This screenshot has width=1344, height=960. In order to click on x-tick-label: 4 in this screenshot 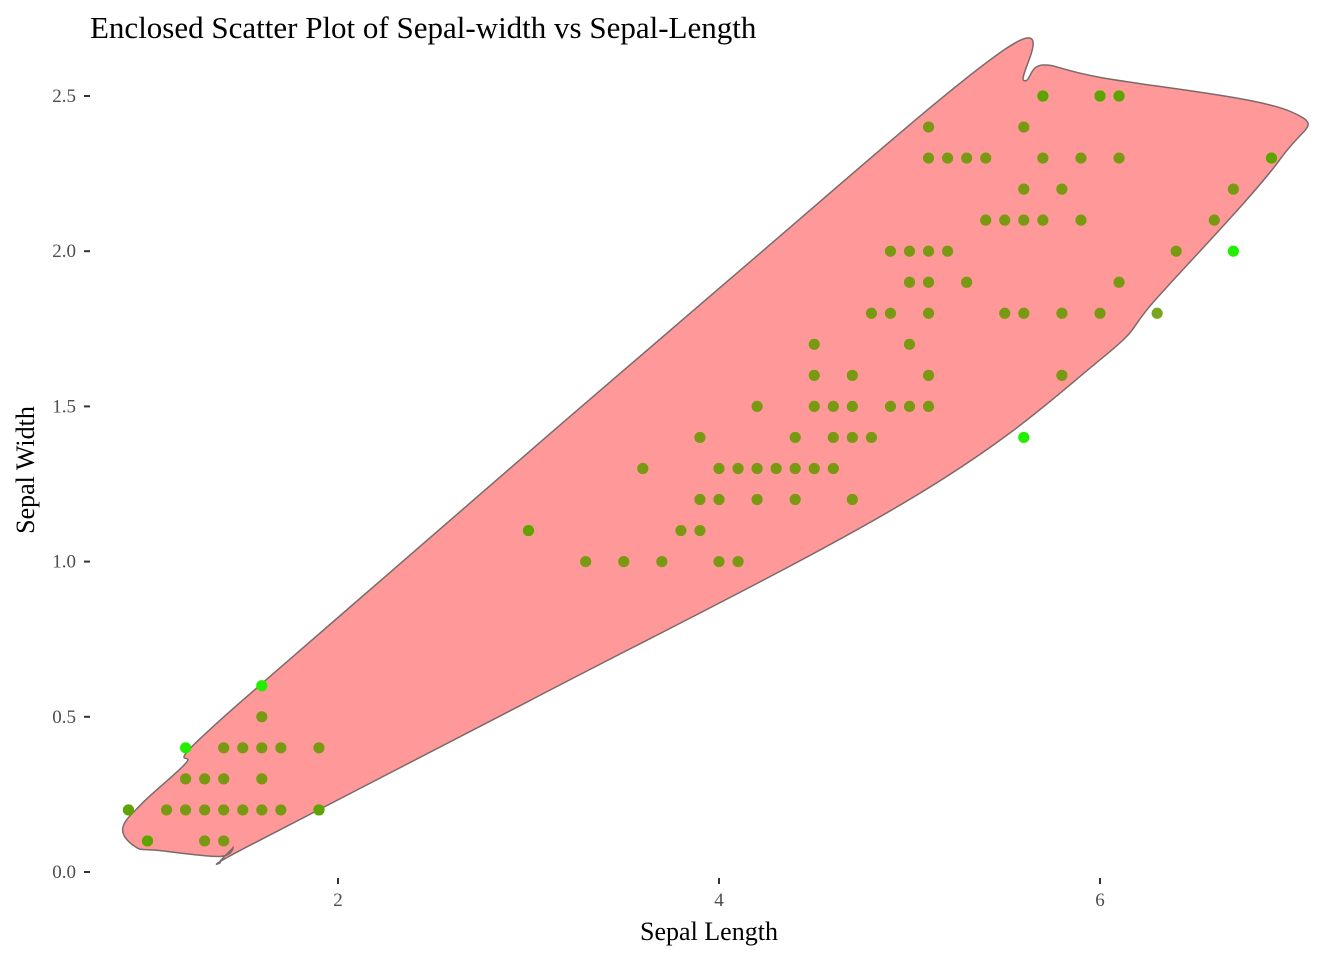, I will do `click(719, 900)`.